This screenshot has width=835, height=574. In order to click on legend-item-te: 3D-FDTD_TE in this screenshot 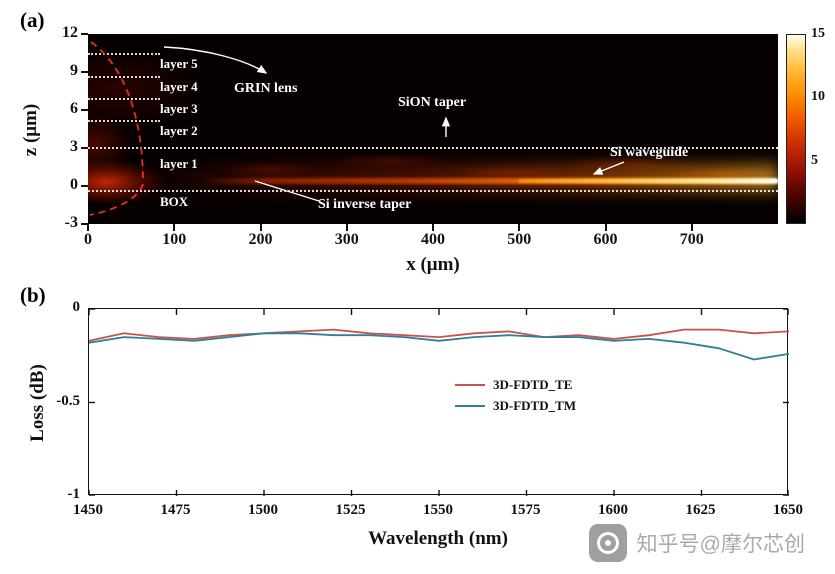, I will do `click(515, 385)`.